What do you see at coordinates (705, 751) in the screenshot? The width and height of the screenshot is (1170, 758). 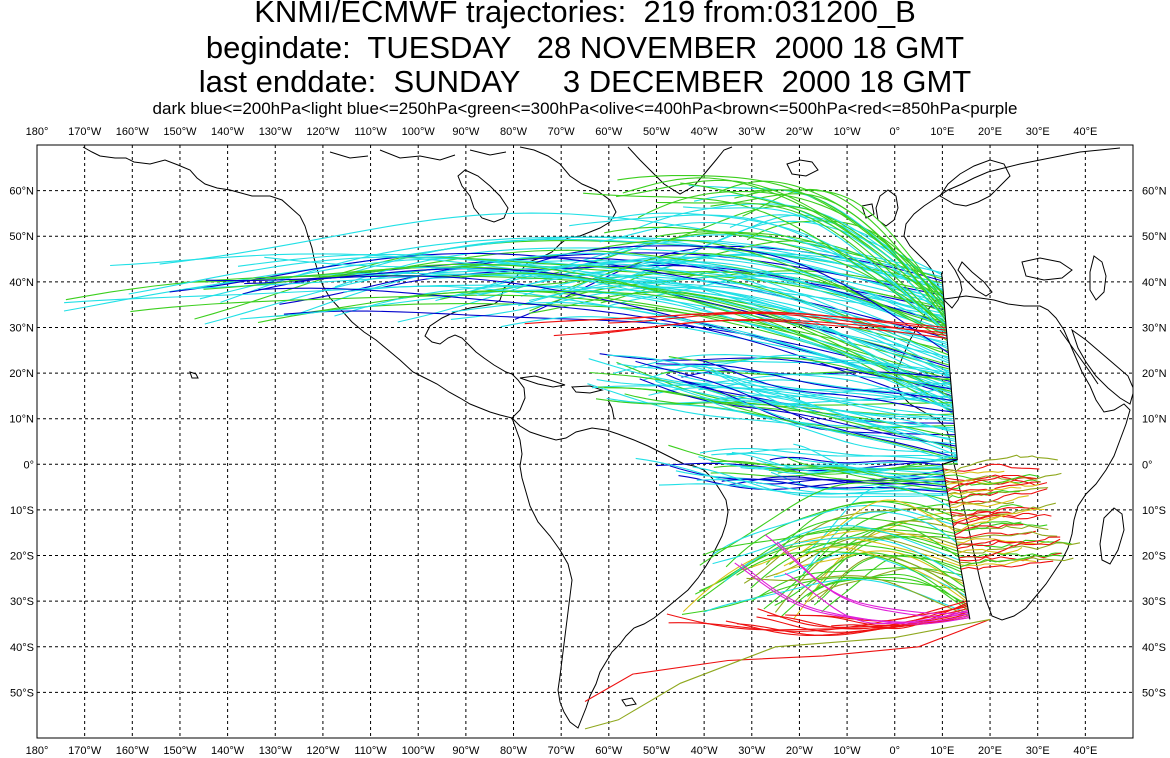 I see `lon-tick-label-bottom: 40°W` at bounding box center [705, 751].